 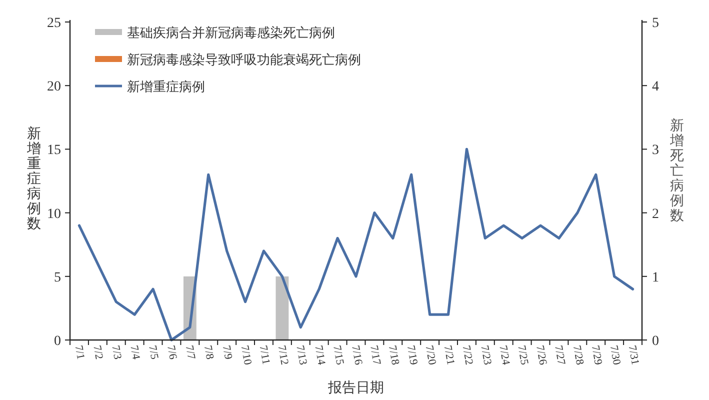 I want to click on x-tick-label: 7/27, so click(x=560, y=355).